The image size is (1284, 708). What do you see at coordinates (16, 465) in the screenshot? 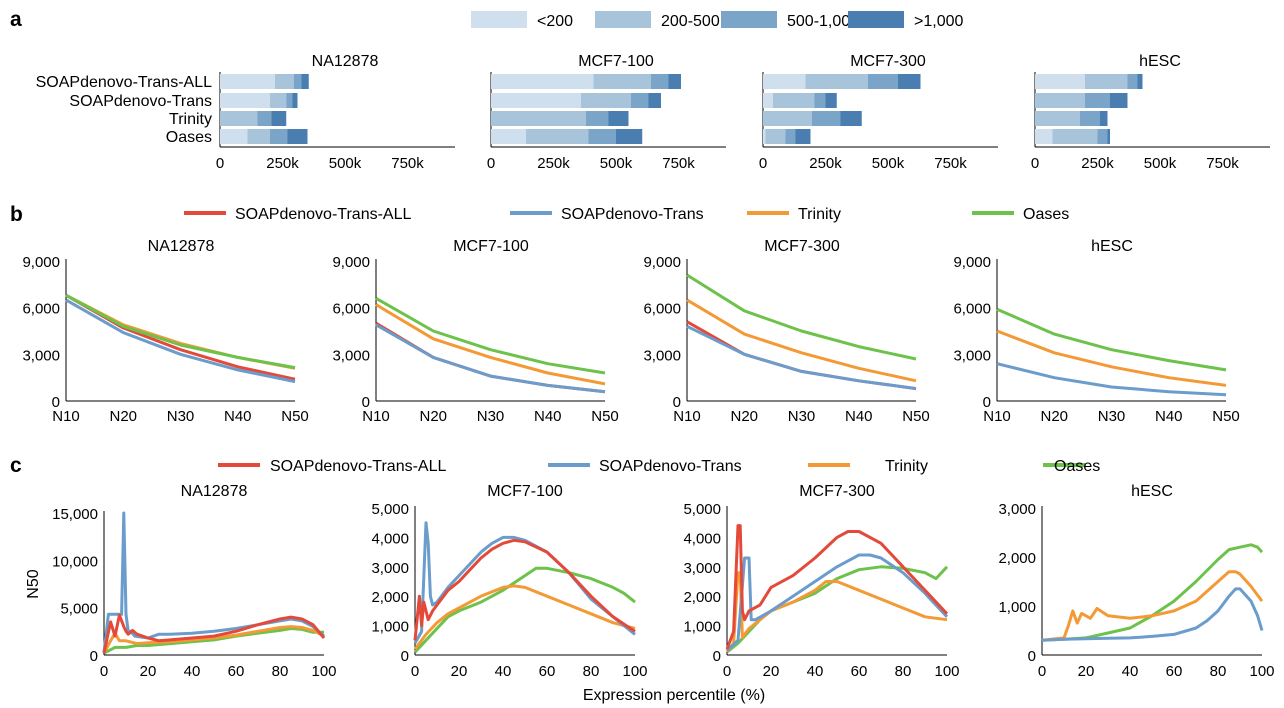
I see `panel-letter-c: c` at bounding box center [16, 465].